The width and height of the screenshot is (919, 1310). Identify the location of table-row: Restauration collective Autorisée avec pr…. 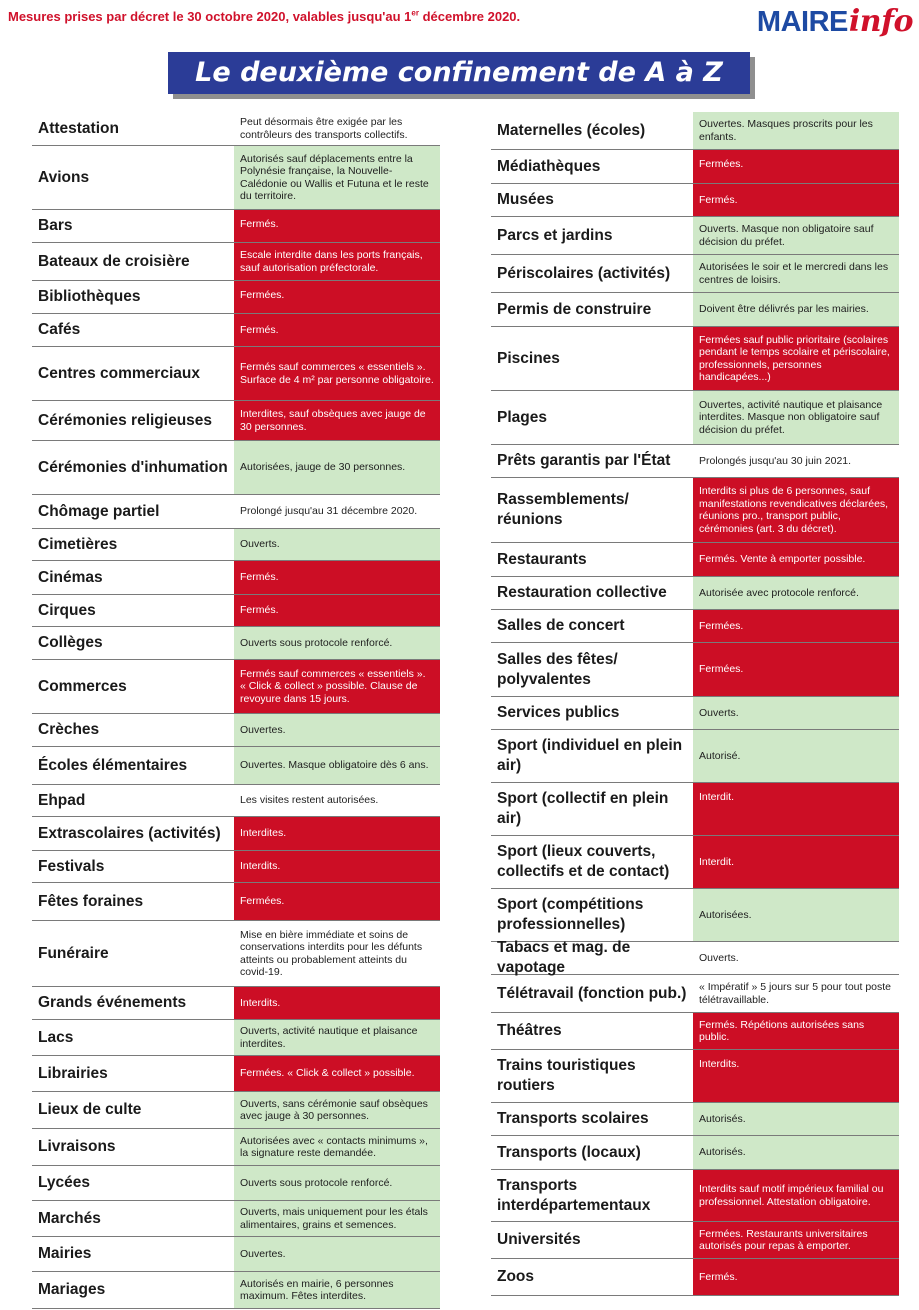
(695, 593).